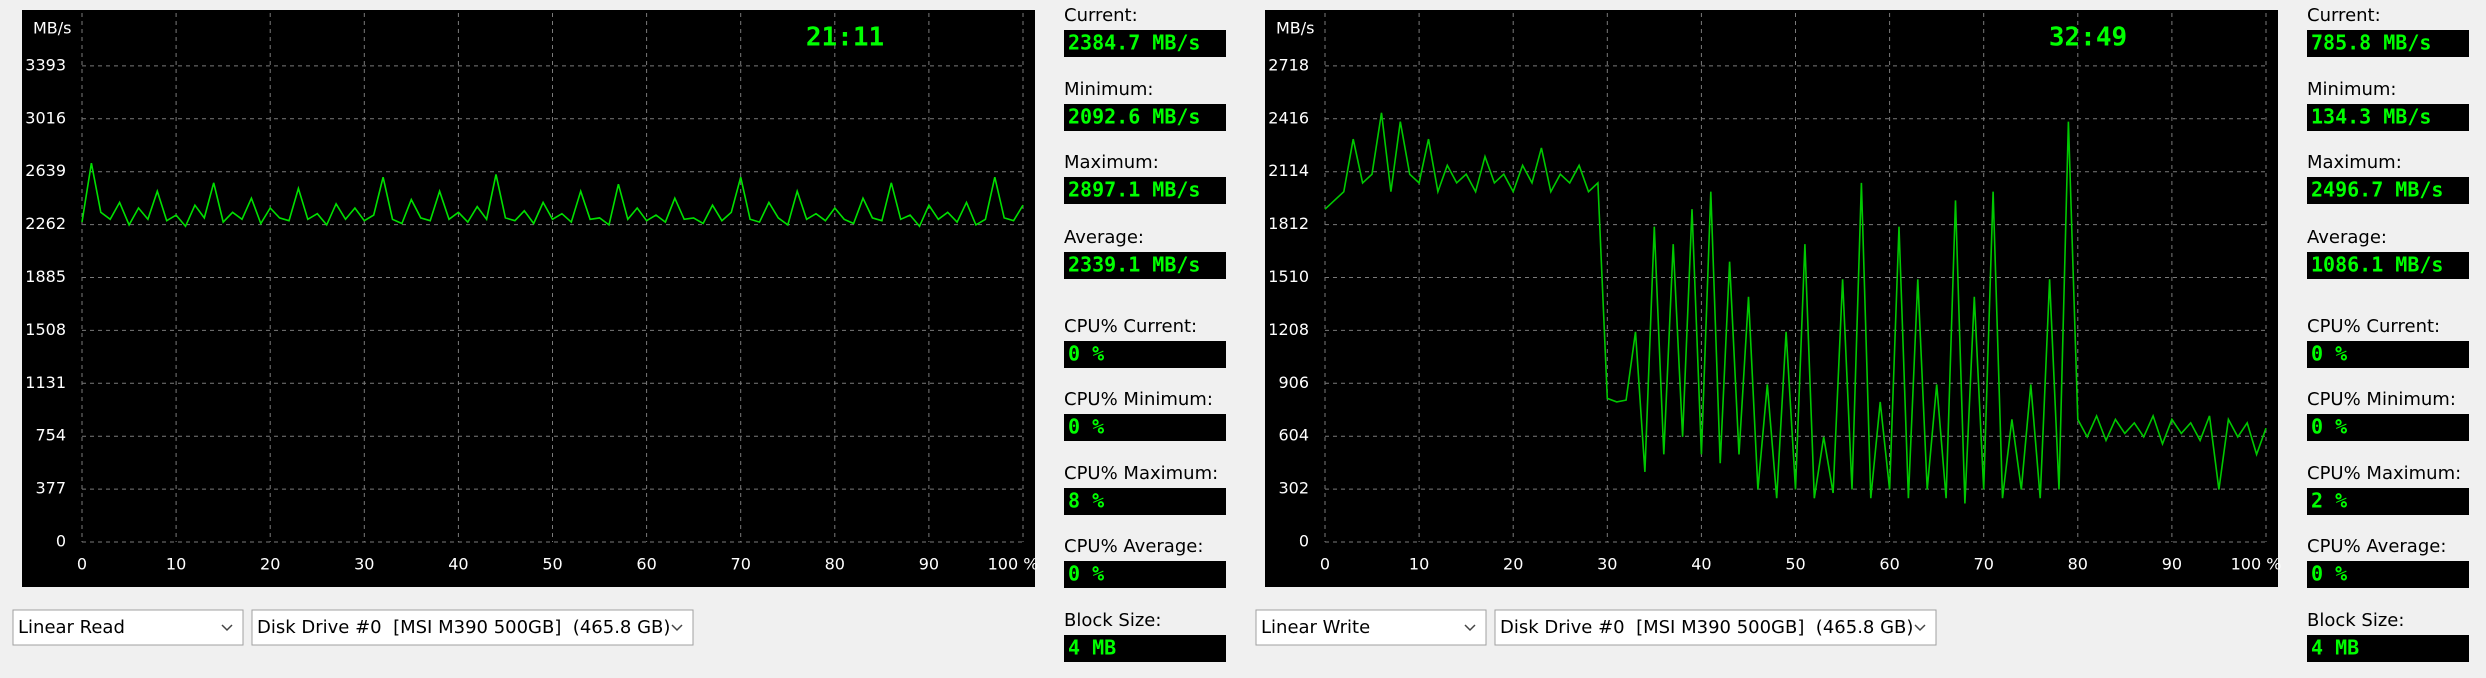  Describe the element at coordinates (2371, 117) in the screenshot. I see `stat-value: 134.3 MB/s` at that location.